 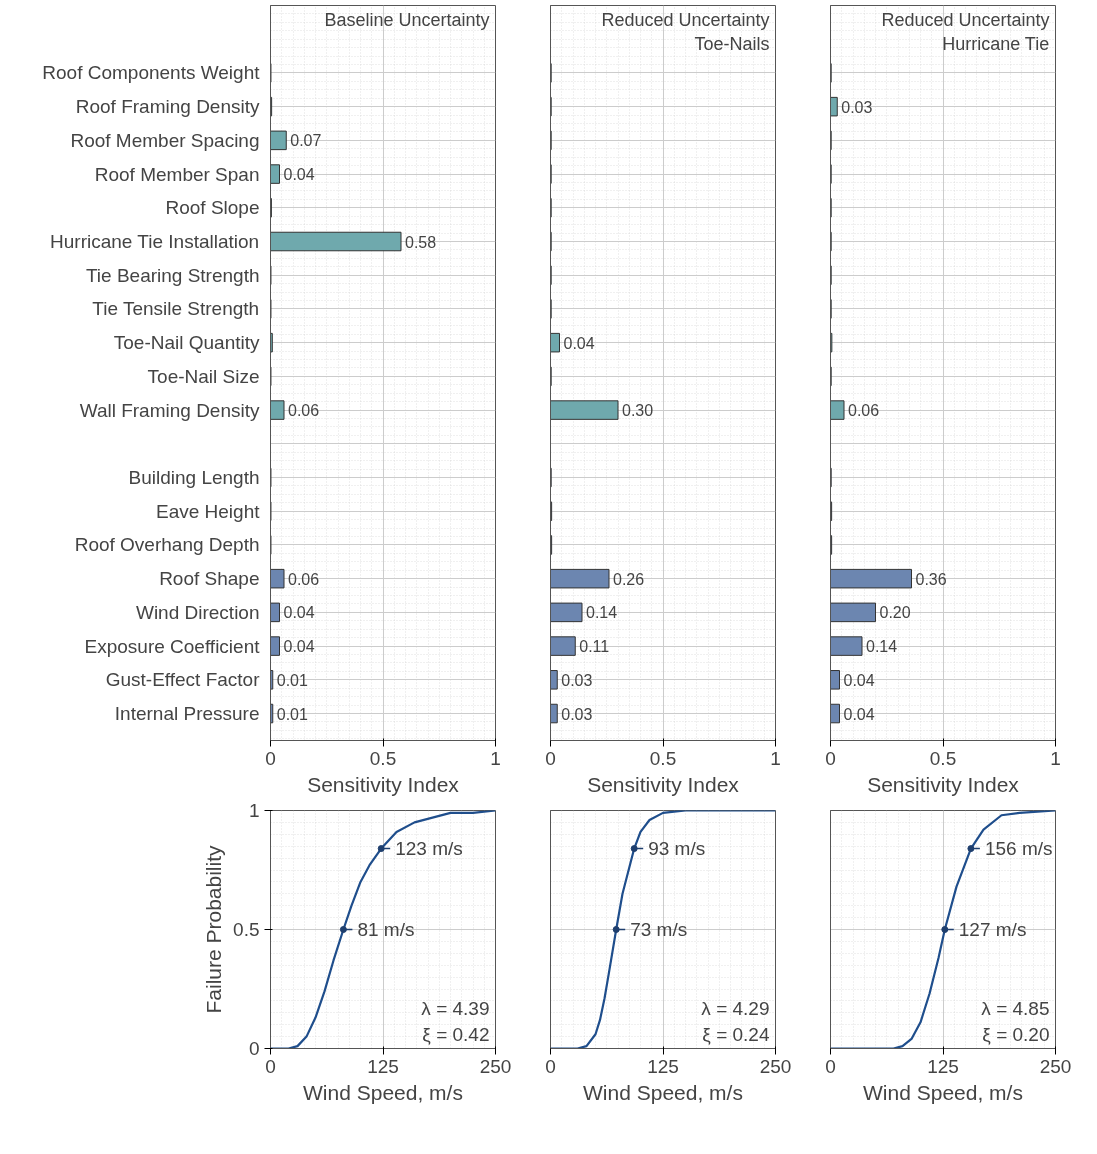 I want to click on y-tick-label: Toe-Nail Size, so click(x=203, y=376).